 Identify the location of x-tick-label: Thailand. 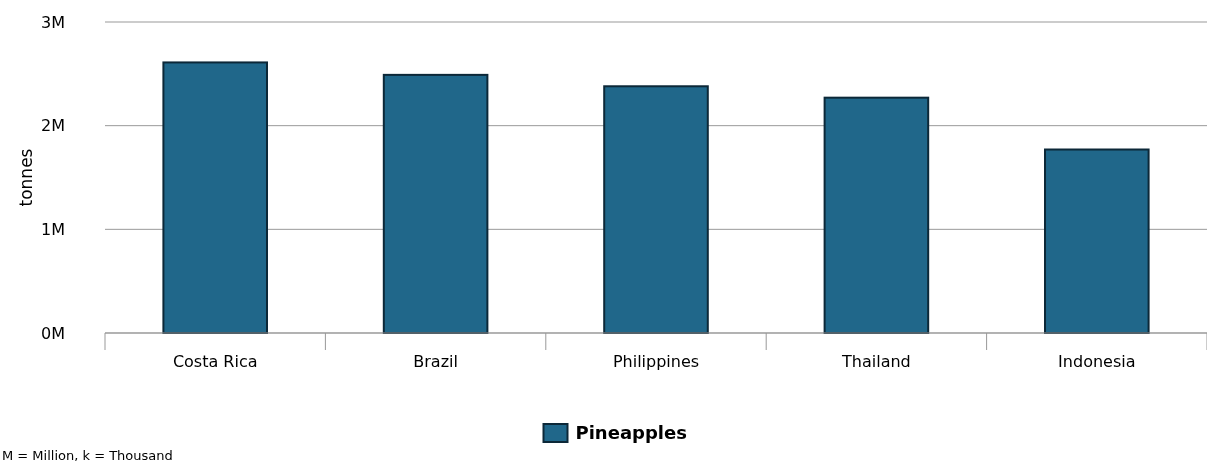
(876, 361).